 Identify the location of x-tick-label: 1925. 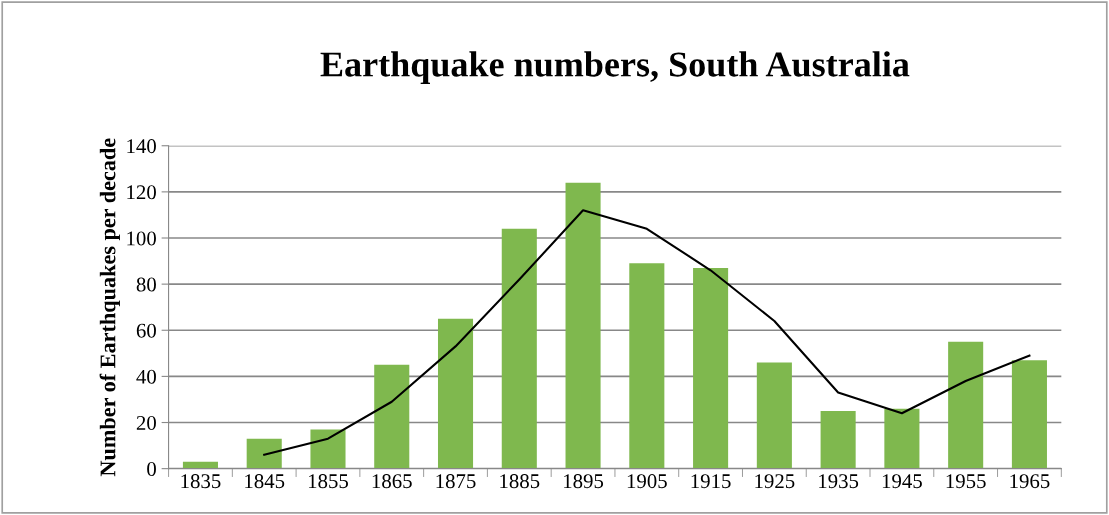
(775, 481).